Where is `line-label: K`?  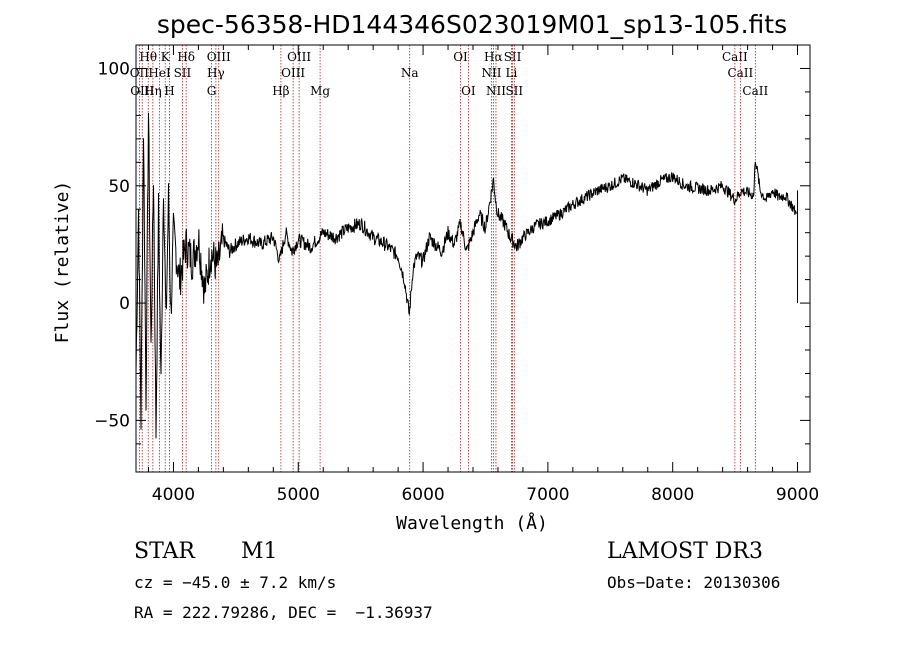
line-label: K is located at coordinates (166, 57).